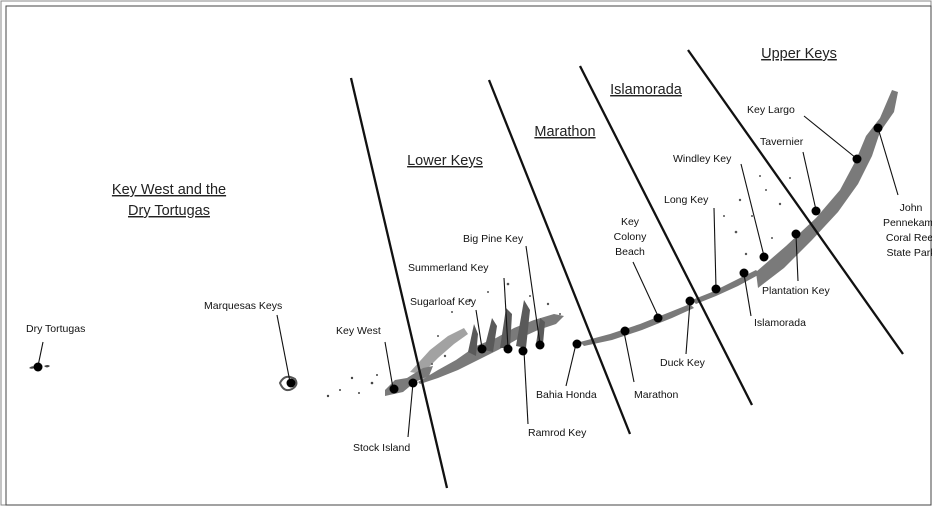 The height and width of the screenshot is (506, 932). What do you see at coordinates (857, 159) in the screenshot?
I see `marker-key-largo` at bounding box center [857, 159].